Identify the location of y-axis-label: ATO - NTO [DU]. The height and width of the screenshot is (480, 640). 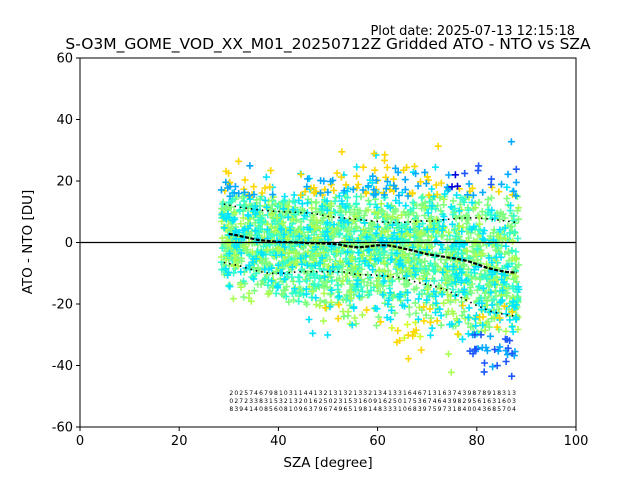
(28, 242).